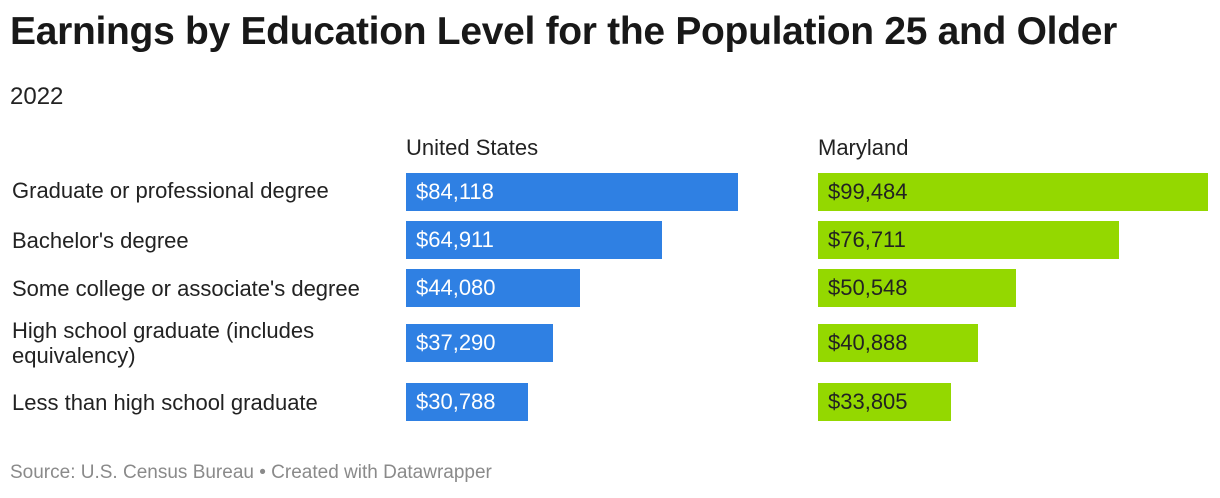 The height and width of the screenshot is (498, 1220). What do you see at coordinates (165, 402) in the screenshot?
I see `category-label: Less than high school graduate` at bounding box center [165, 402].